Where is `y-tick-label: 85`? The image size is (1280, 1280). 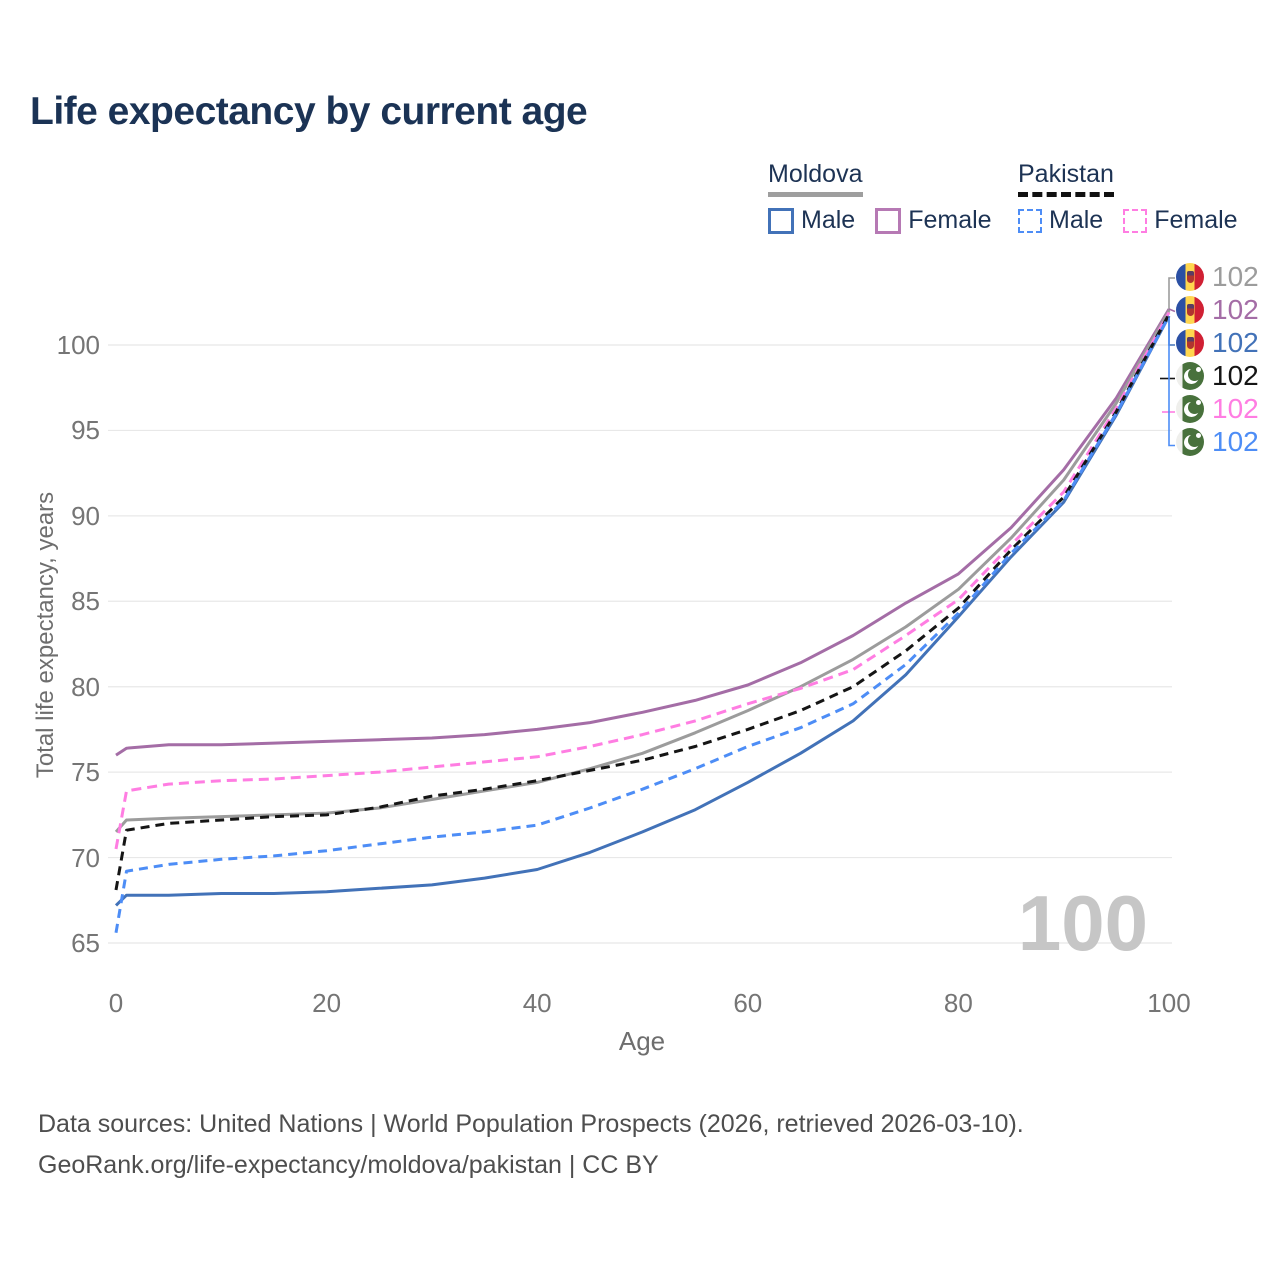 y-tick-label: 85 is located at coordinates (85, 601).